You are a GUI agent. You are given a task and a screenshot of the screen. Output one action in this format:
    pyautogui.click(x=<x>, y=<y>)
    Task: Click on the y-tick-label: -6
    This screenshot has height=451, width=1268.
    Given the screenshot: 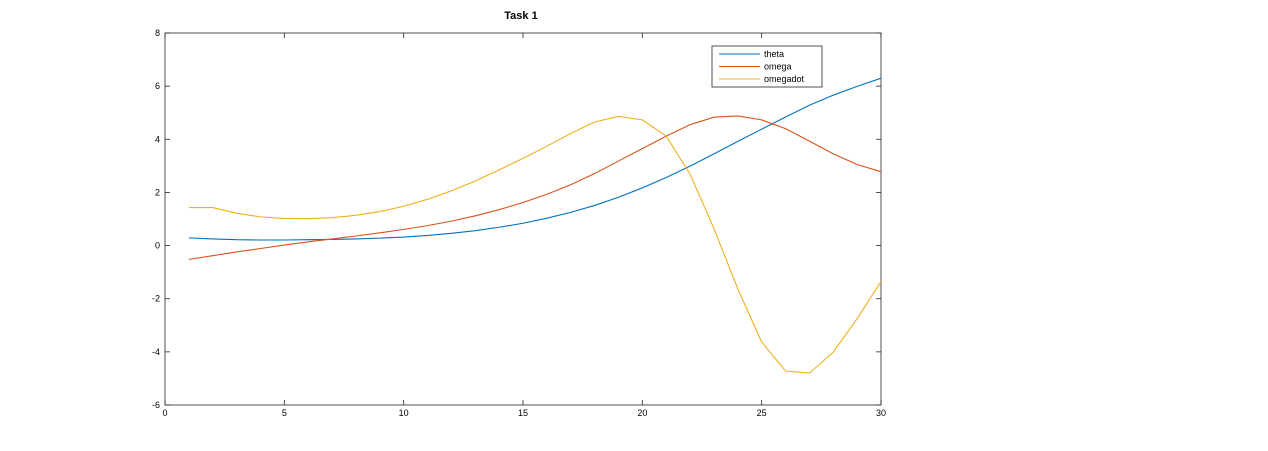 What is the action you would take?
    pyautogui.click(x=156, y=405)
    